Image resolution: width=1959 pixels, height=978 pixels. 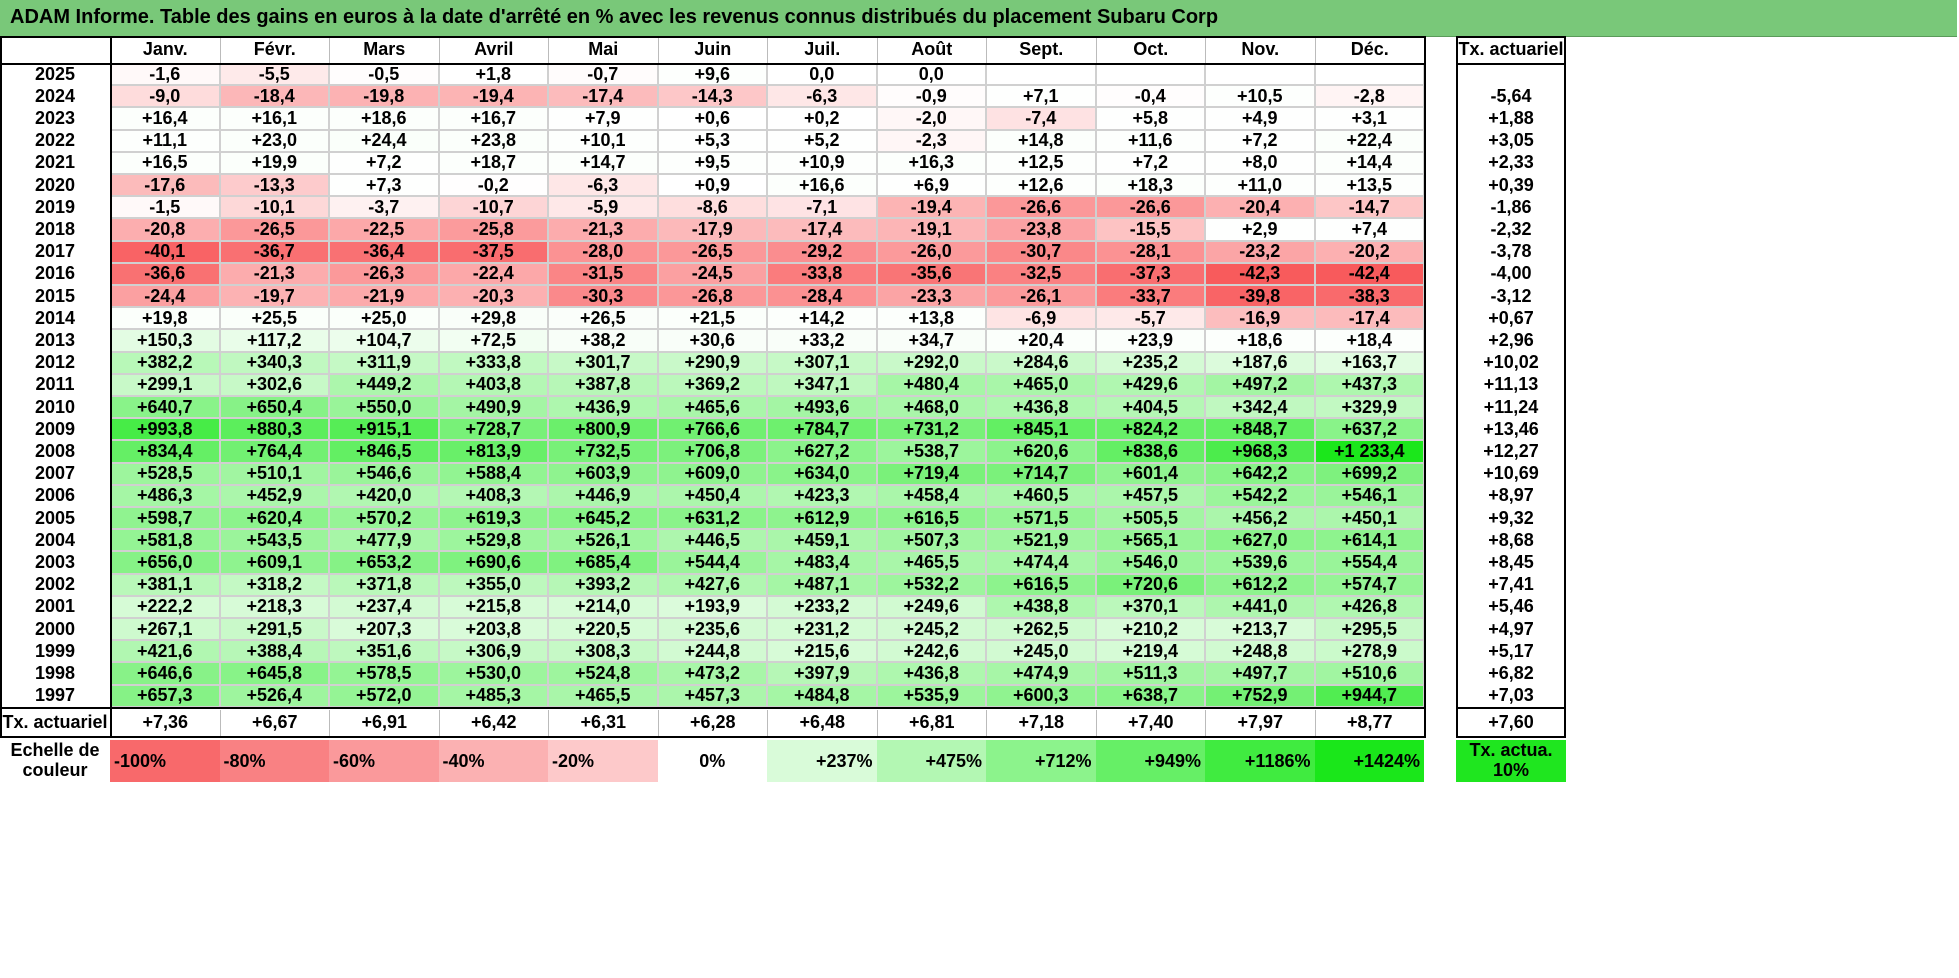 What do you see at coordinates (493, 518) in the screenshot?
I see `table-cell: +619,3` at bounding box center [493, 518].